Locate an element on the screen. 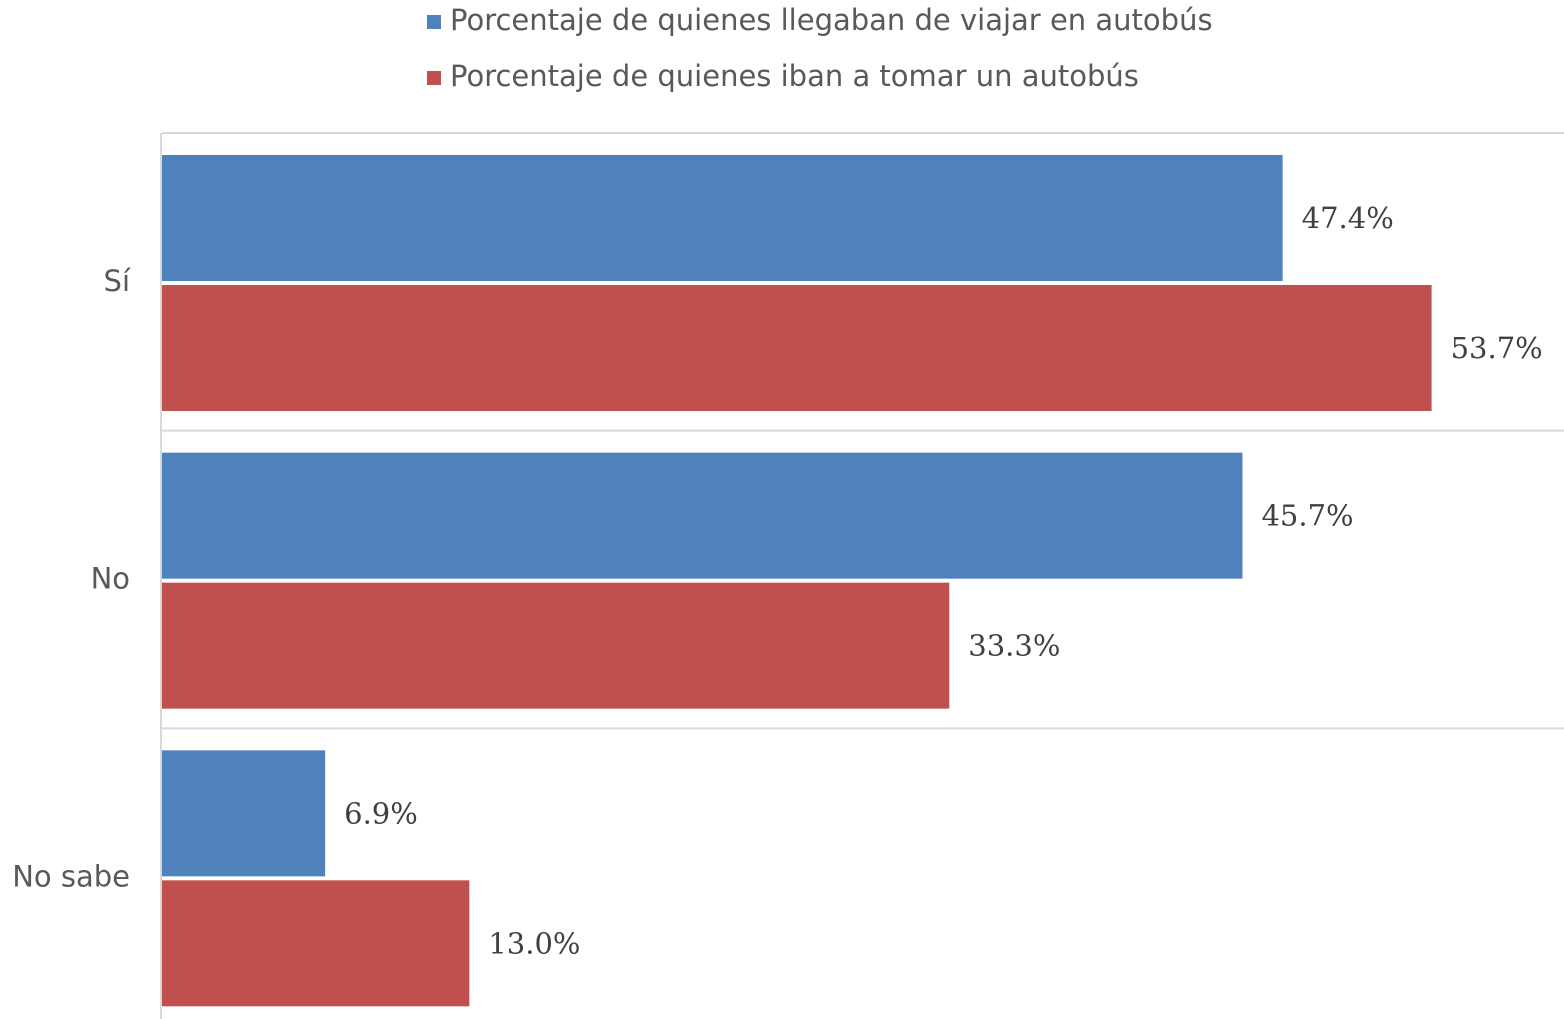 The height and width of the screenshot is (1019, 1564). category-label: Sí is located at coordinates (117, 281).